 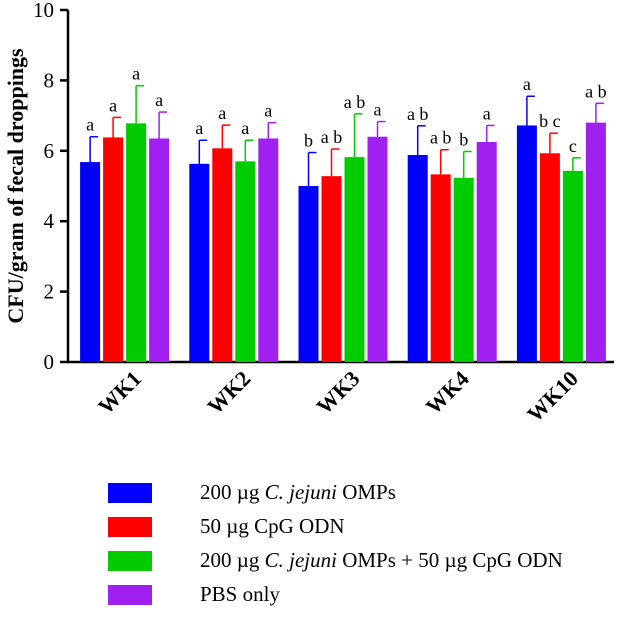 I want to click on significance-letter: b c, so click(x=550, y=121).